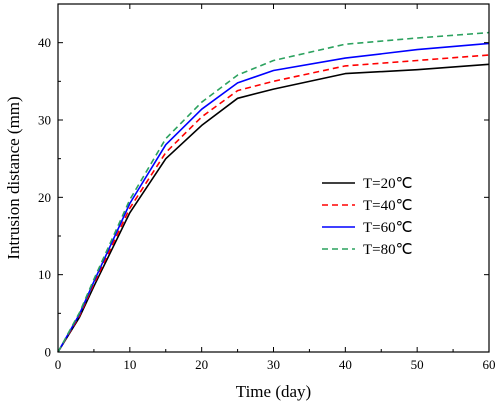 The image size is (498, 404). What do you see at coordinates (417, 364) in the screenshot?
I see `x-tick-label: 50` at bounding box center [417, 364].